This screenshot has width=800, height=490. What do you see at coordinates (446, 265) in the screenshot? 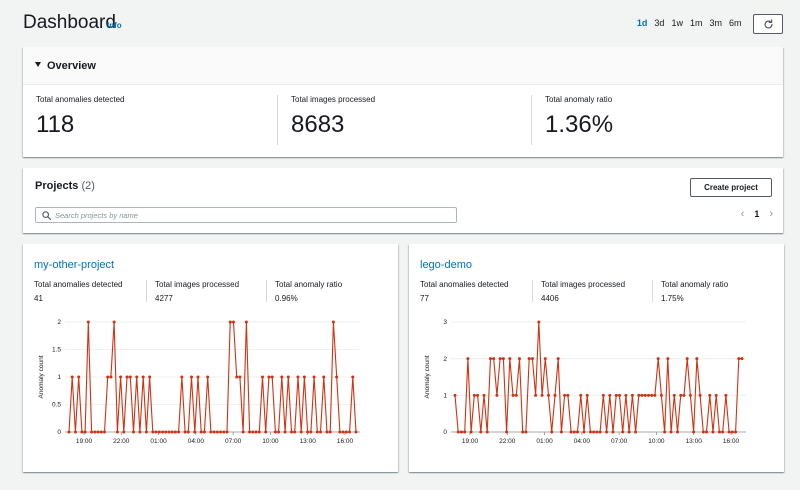
I see `project-name-link: lego-demo` at bounding box center [446, 265].